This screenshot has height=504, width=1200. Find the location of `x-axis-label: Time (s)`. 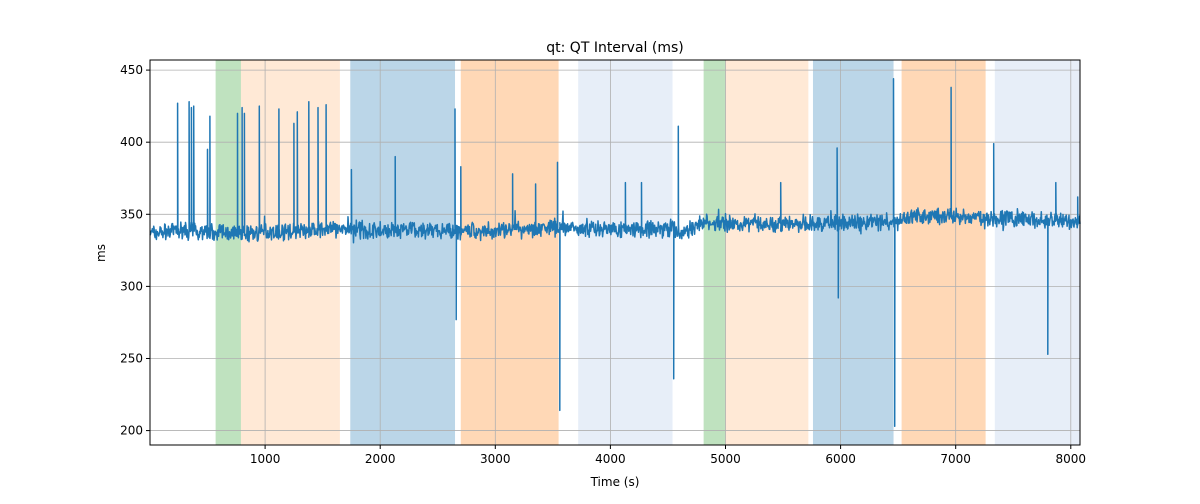

x-axis-label: Time (s) is located at coordinates (615, 482).